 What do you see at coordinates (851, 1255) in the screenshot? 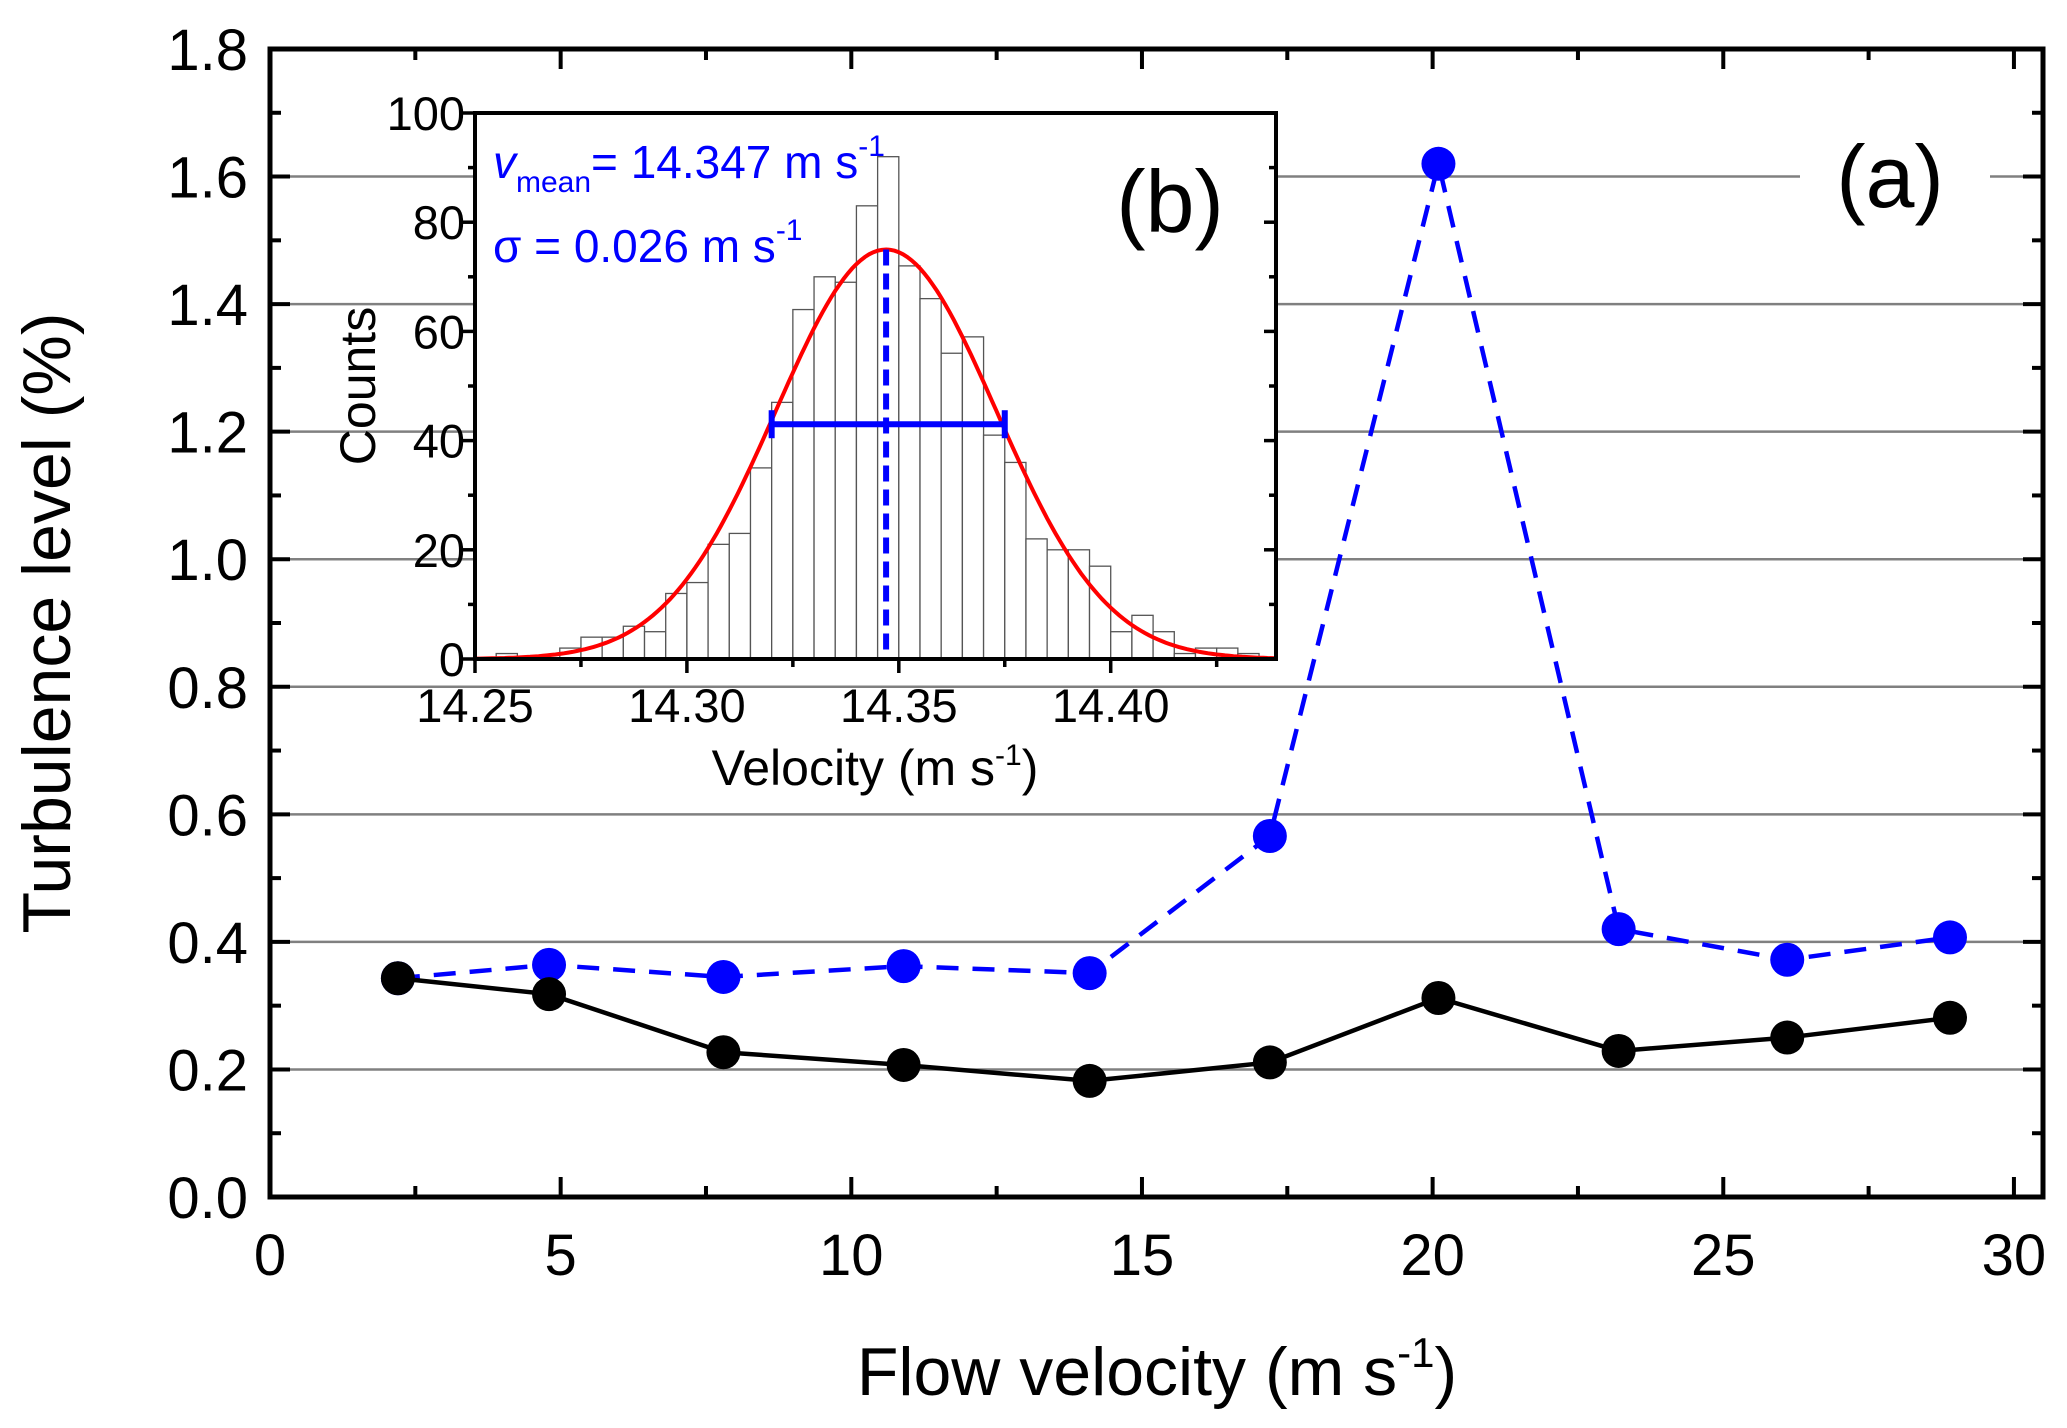
I see `x-tick-label: 10` at bounding box center [851, 1255].